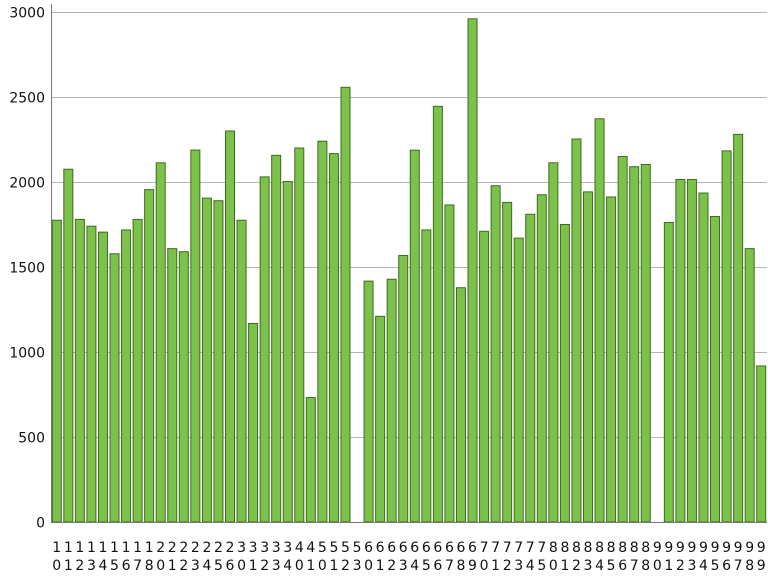 The width and height of the screenshot is (768, 576). I want to click on y-tick-labels: 0 500 1000 1500 2000 2500 3000, so click(27, 269).